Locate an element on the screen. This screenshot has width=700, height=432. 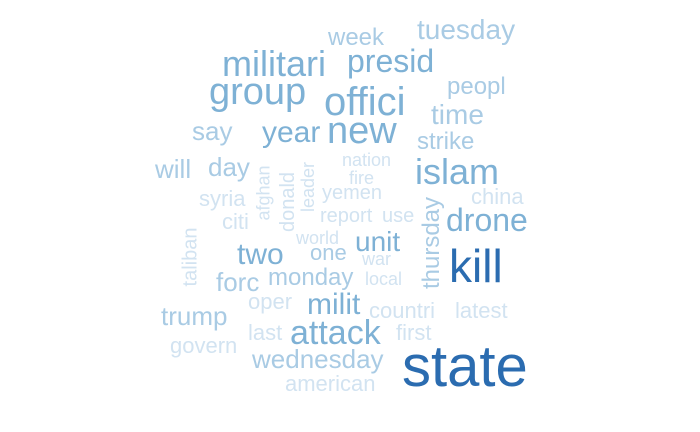
word-local: local is located at coordinates (384, 279).